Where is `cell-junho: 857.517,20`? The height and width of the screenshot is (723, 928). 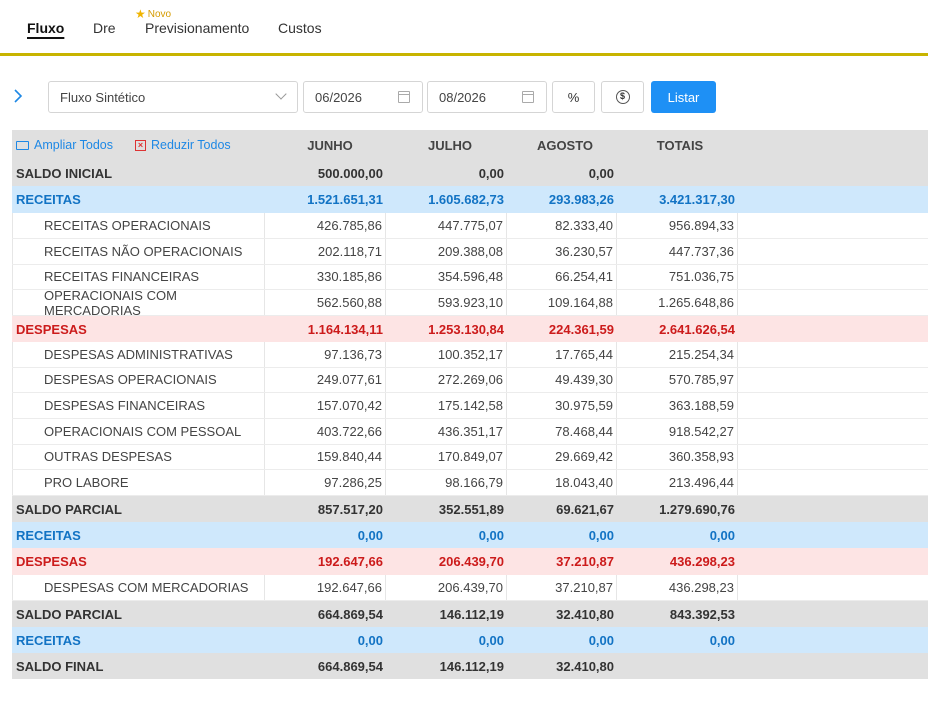 cell-junho: 857.517,20 is located at coordinates (350, 509).